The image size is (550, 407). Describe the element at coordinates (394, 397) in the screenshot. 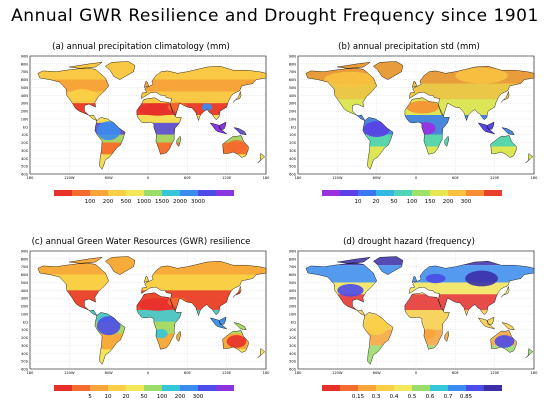

I see `colorbar-tick-label: 0.4` at that location.